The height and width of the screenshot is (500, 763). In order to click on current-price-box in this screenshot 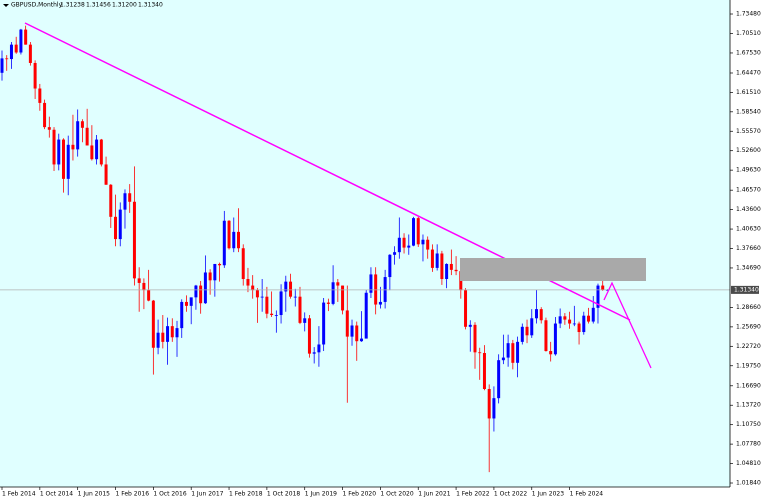, I will do `click(745, 289)`.